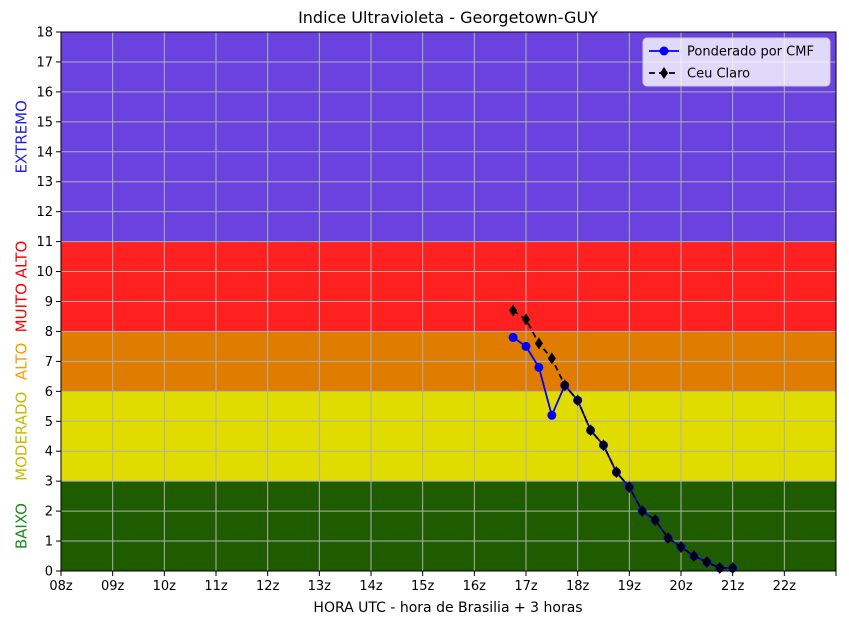 This screenshot has width=849, height=625. What do you see at coordinates (44, 152) in the screenshot?
I see `y-tick-label: 14` at bounding box center [44, 152].